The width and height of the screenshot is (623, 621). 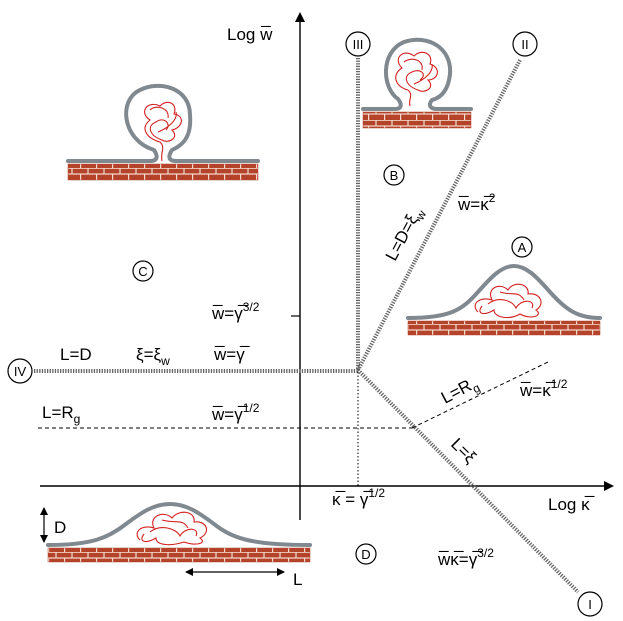 What do you see at coordinates (250, 34) in the screenshot?
I see `y-axis-label: Log w̅` at bounding box center [250, 34].